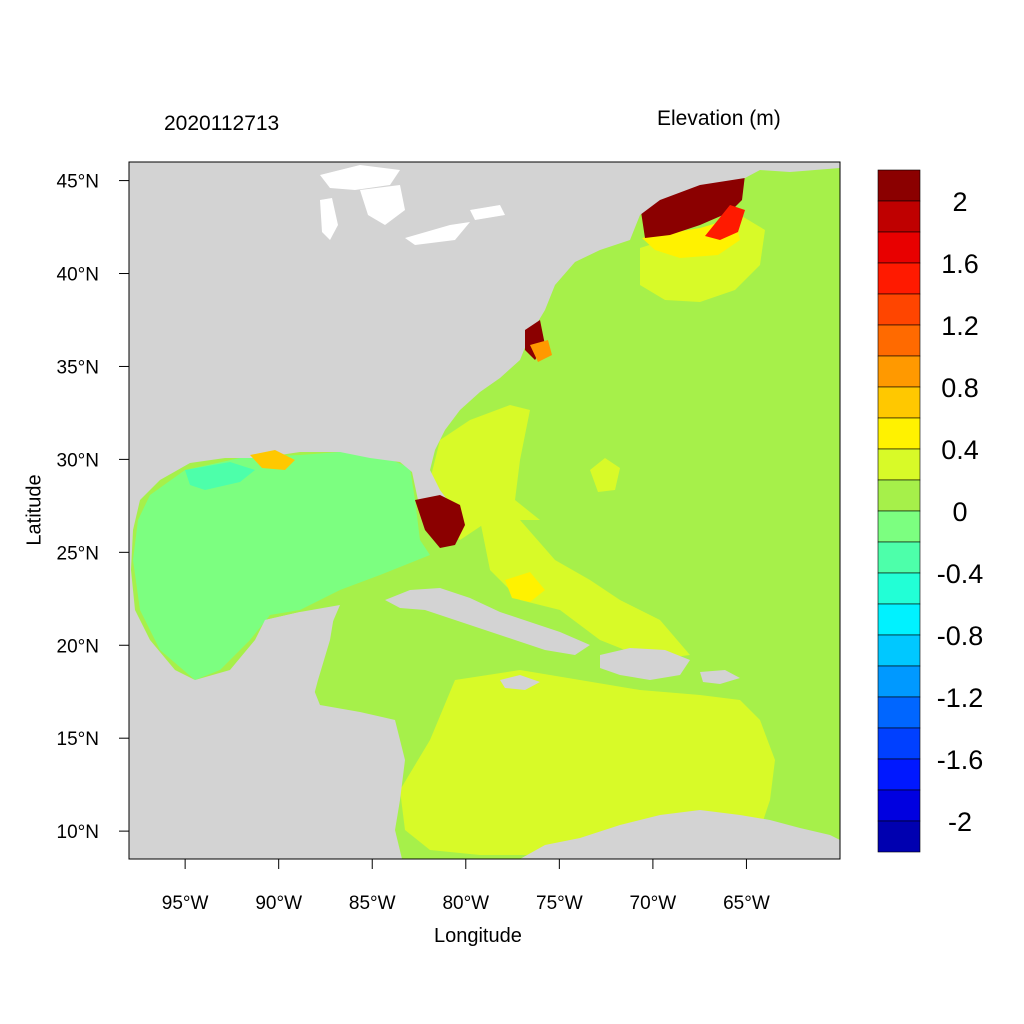  I want to click on colorbar-tick-label: -0.4, so click(960, 574).